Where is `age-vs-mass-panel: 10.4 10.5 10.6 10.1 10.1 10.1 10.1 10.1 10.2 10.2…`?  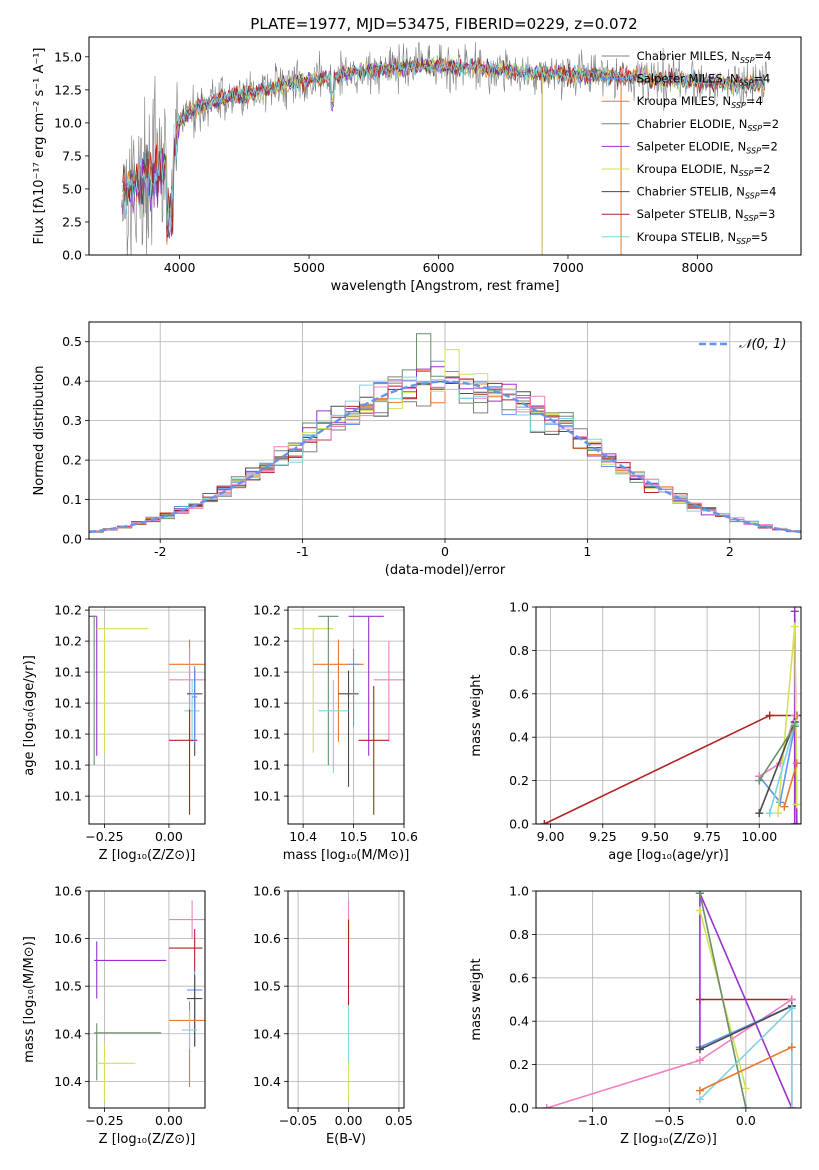 age-vs-mass-panel: 10.4 10.5 10.6 10.1 10.1 10.1 10.1 10.1 10.2 10.2… is located at coordinates (335, 733).